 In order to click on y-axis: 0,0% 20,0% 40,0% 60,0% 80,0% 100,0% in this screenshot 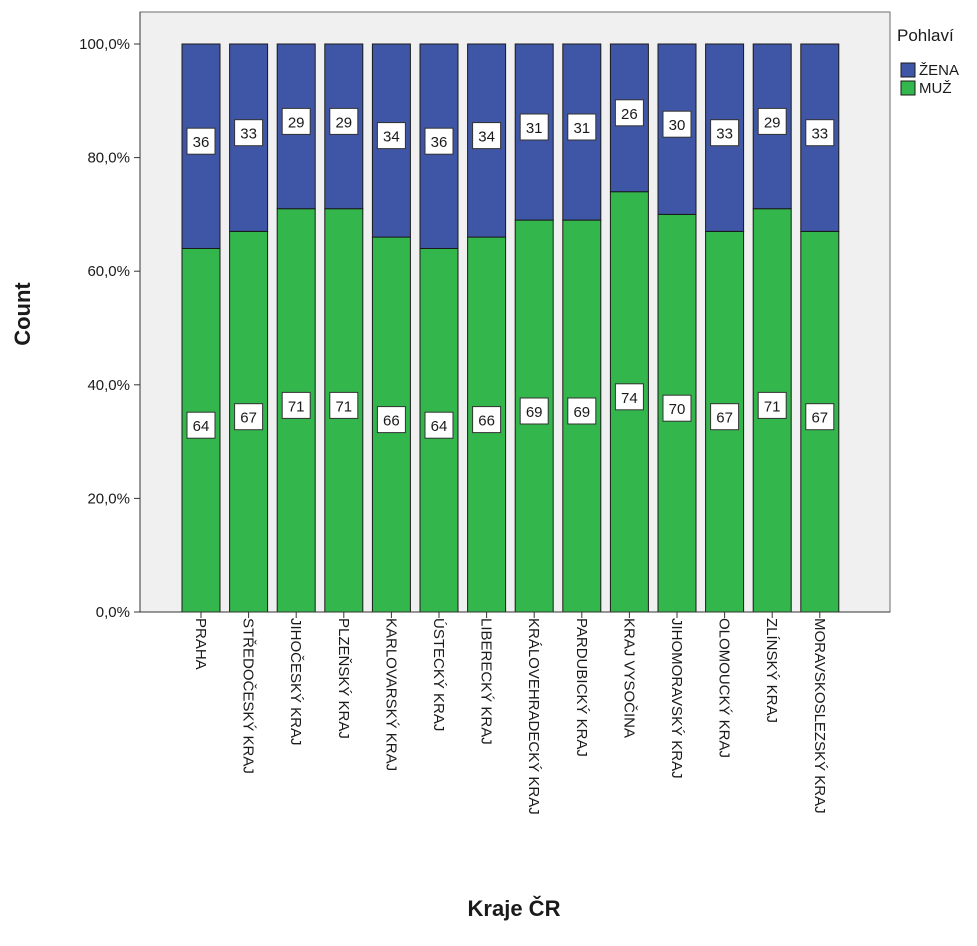, I will do `click(110, 316)`.